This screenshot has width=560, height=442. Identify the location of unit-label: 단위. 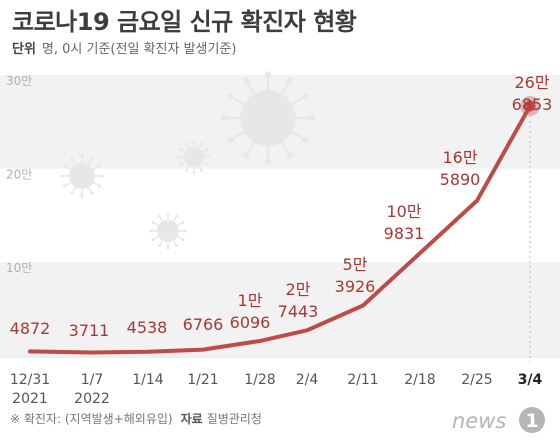
(24, 49).